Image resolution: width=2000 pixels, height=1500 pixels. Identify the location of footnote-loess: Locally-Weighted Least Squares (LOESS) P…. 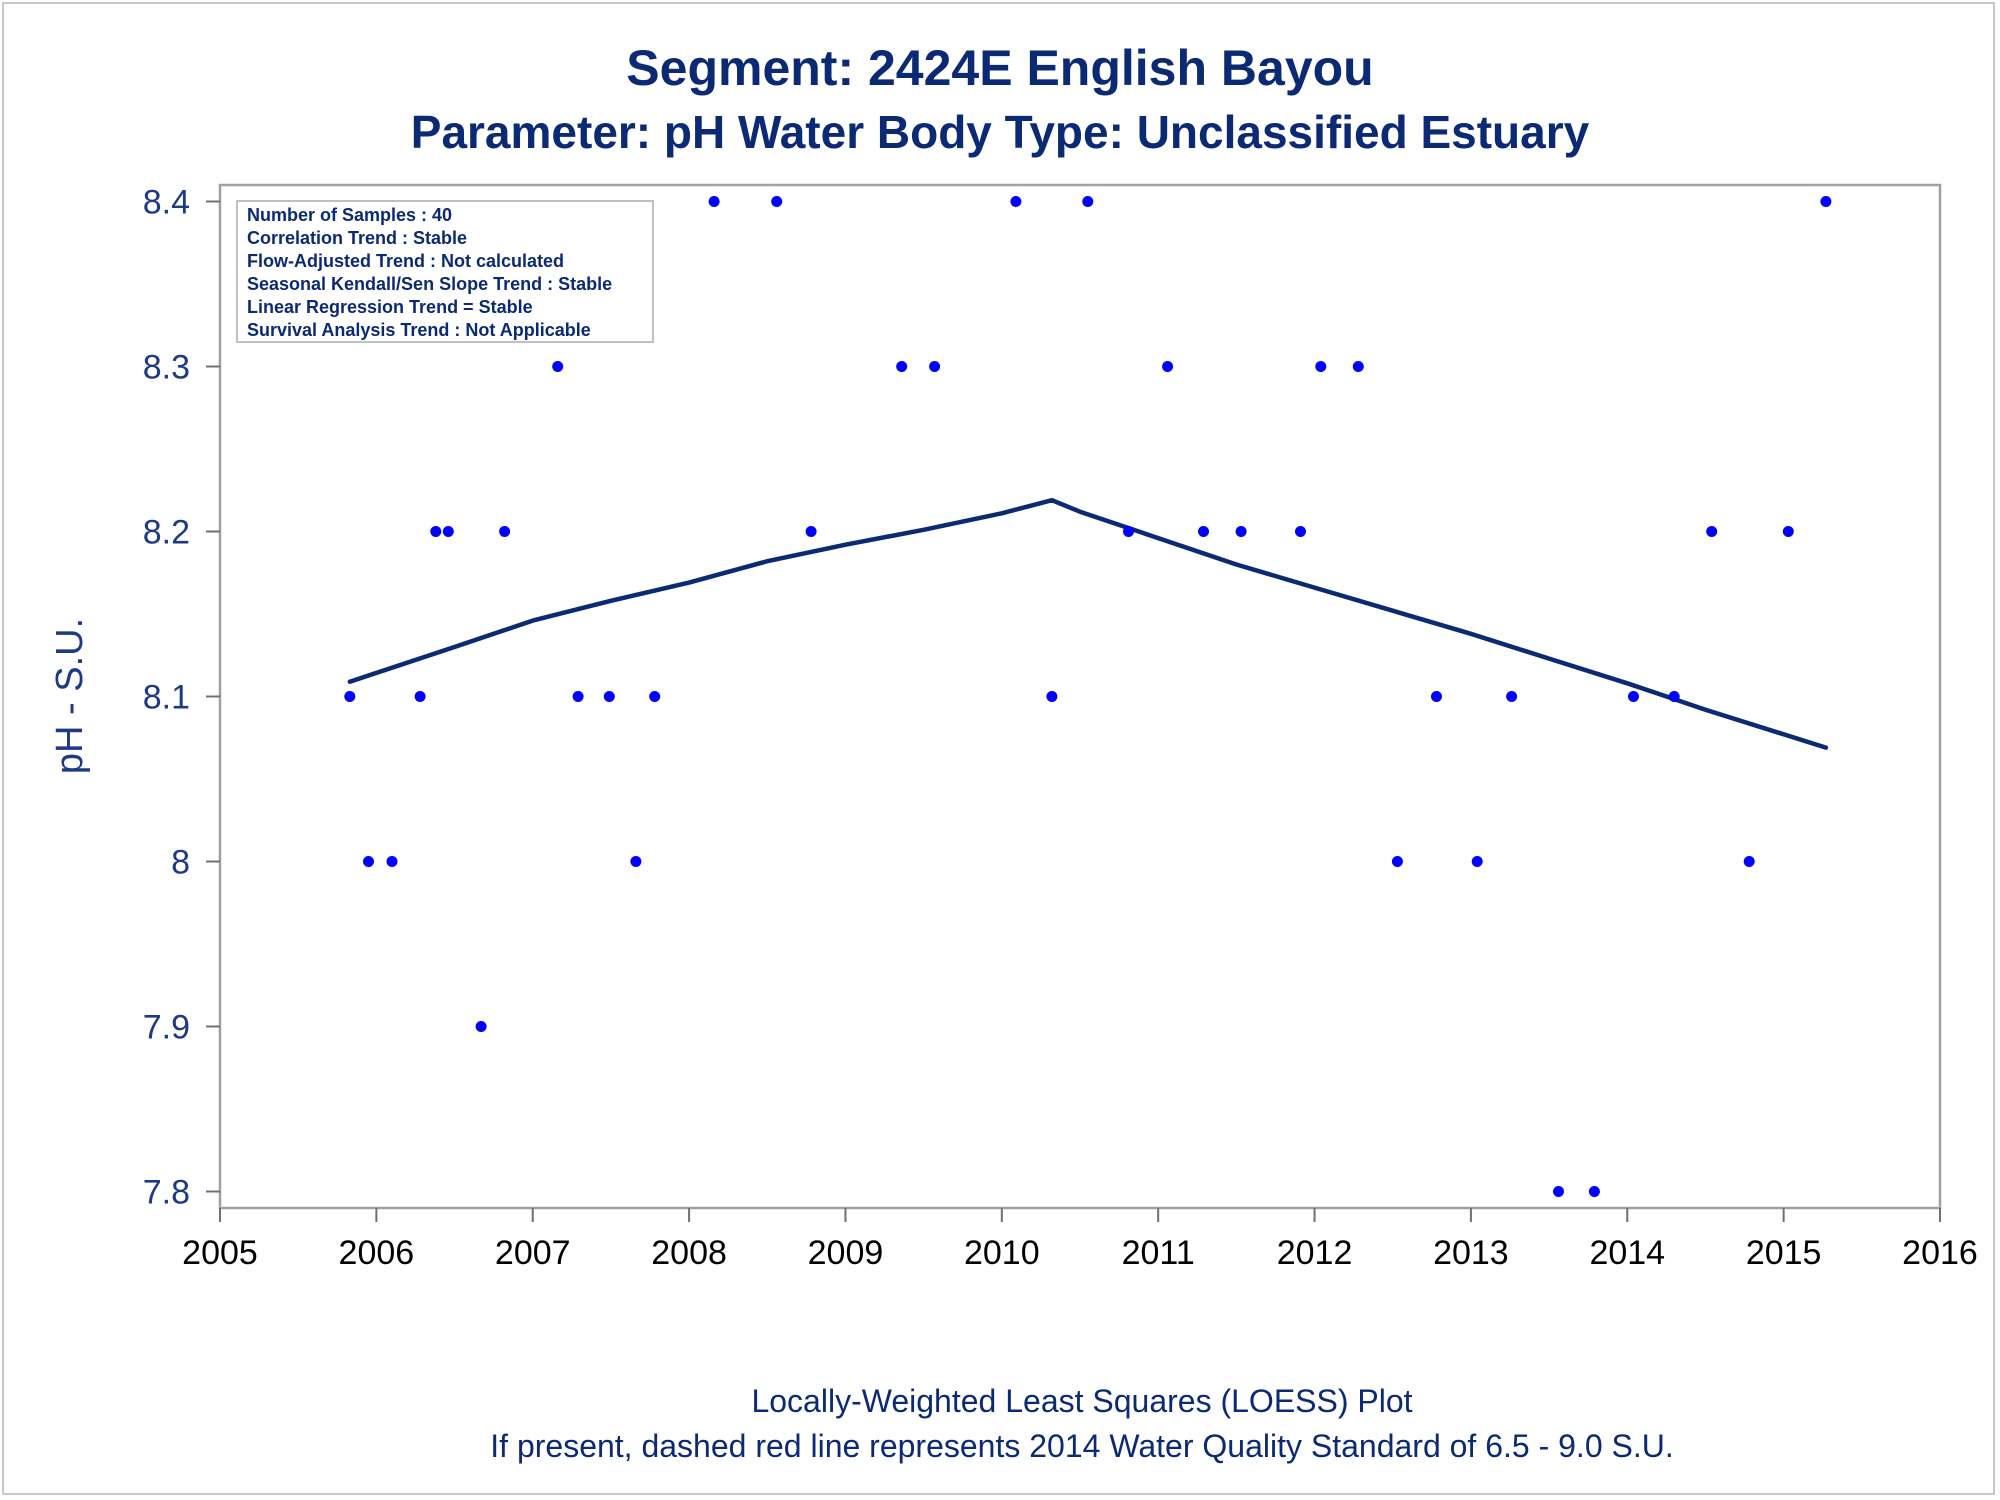
(1081, 1401).